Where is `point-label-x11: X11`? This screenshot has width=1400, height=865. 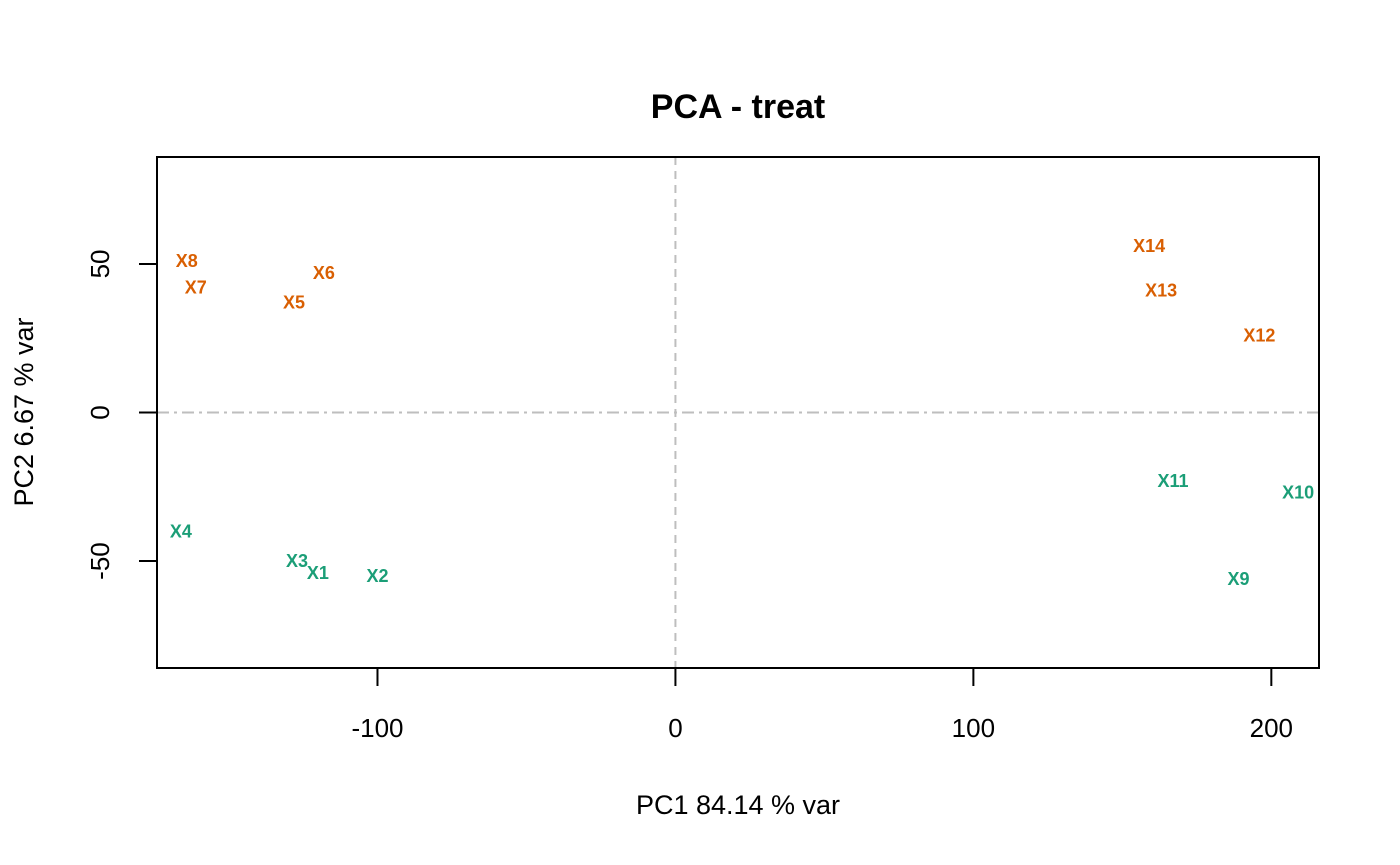
point-label-x11: X11 is located at coordinates (1172, 481).